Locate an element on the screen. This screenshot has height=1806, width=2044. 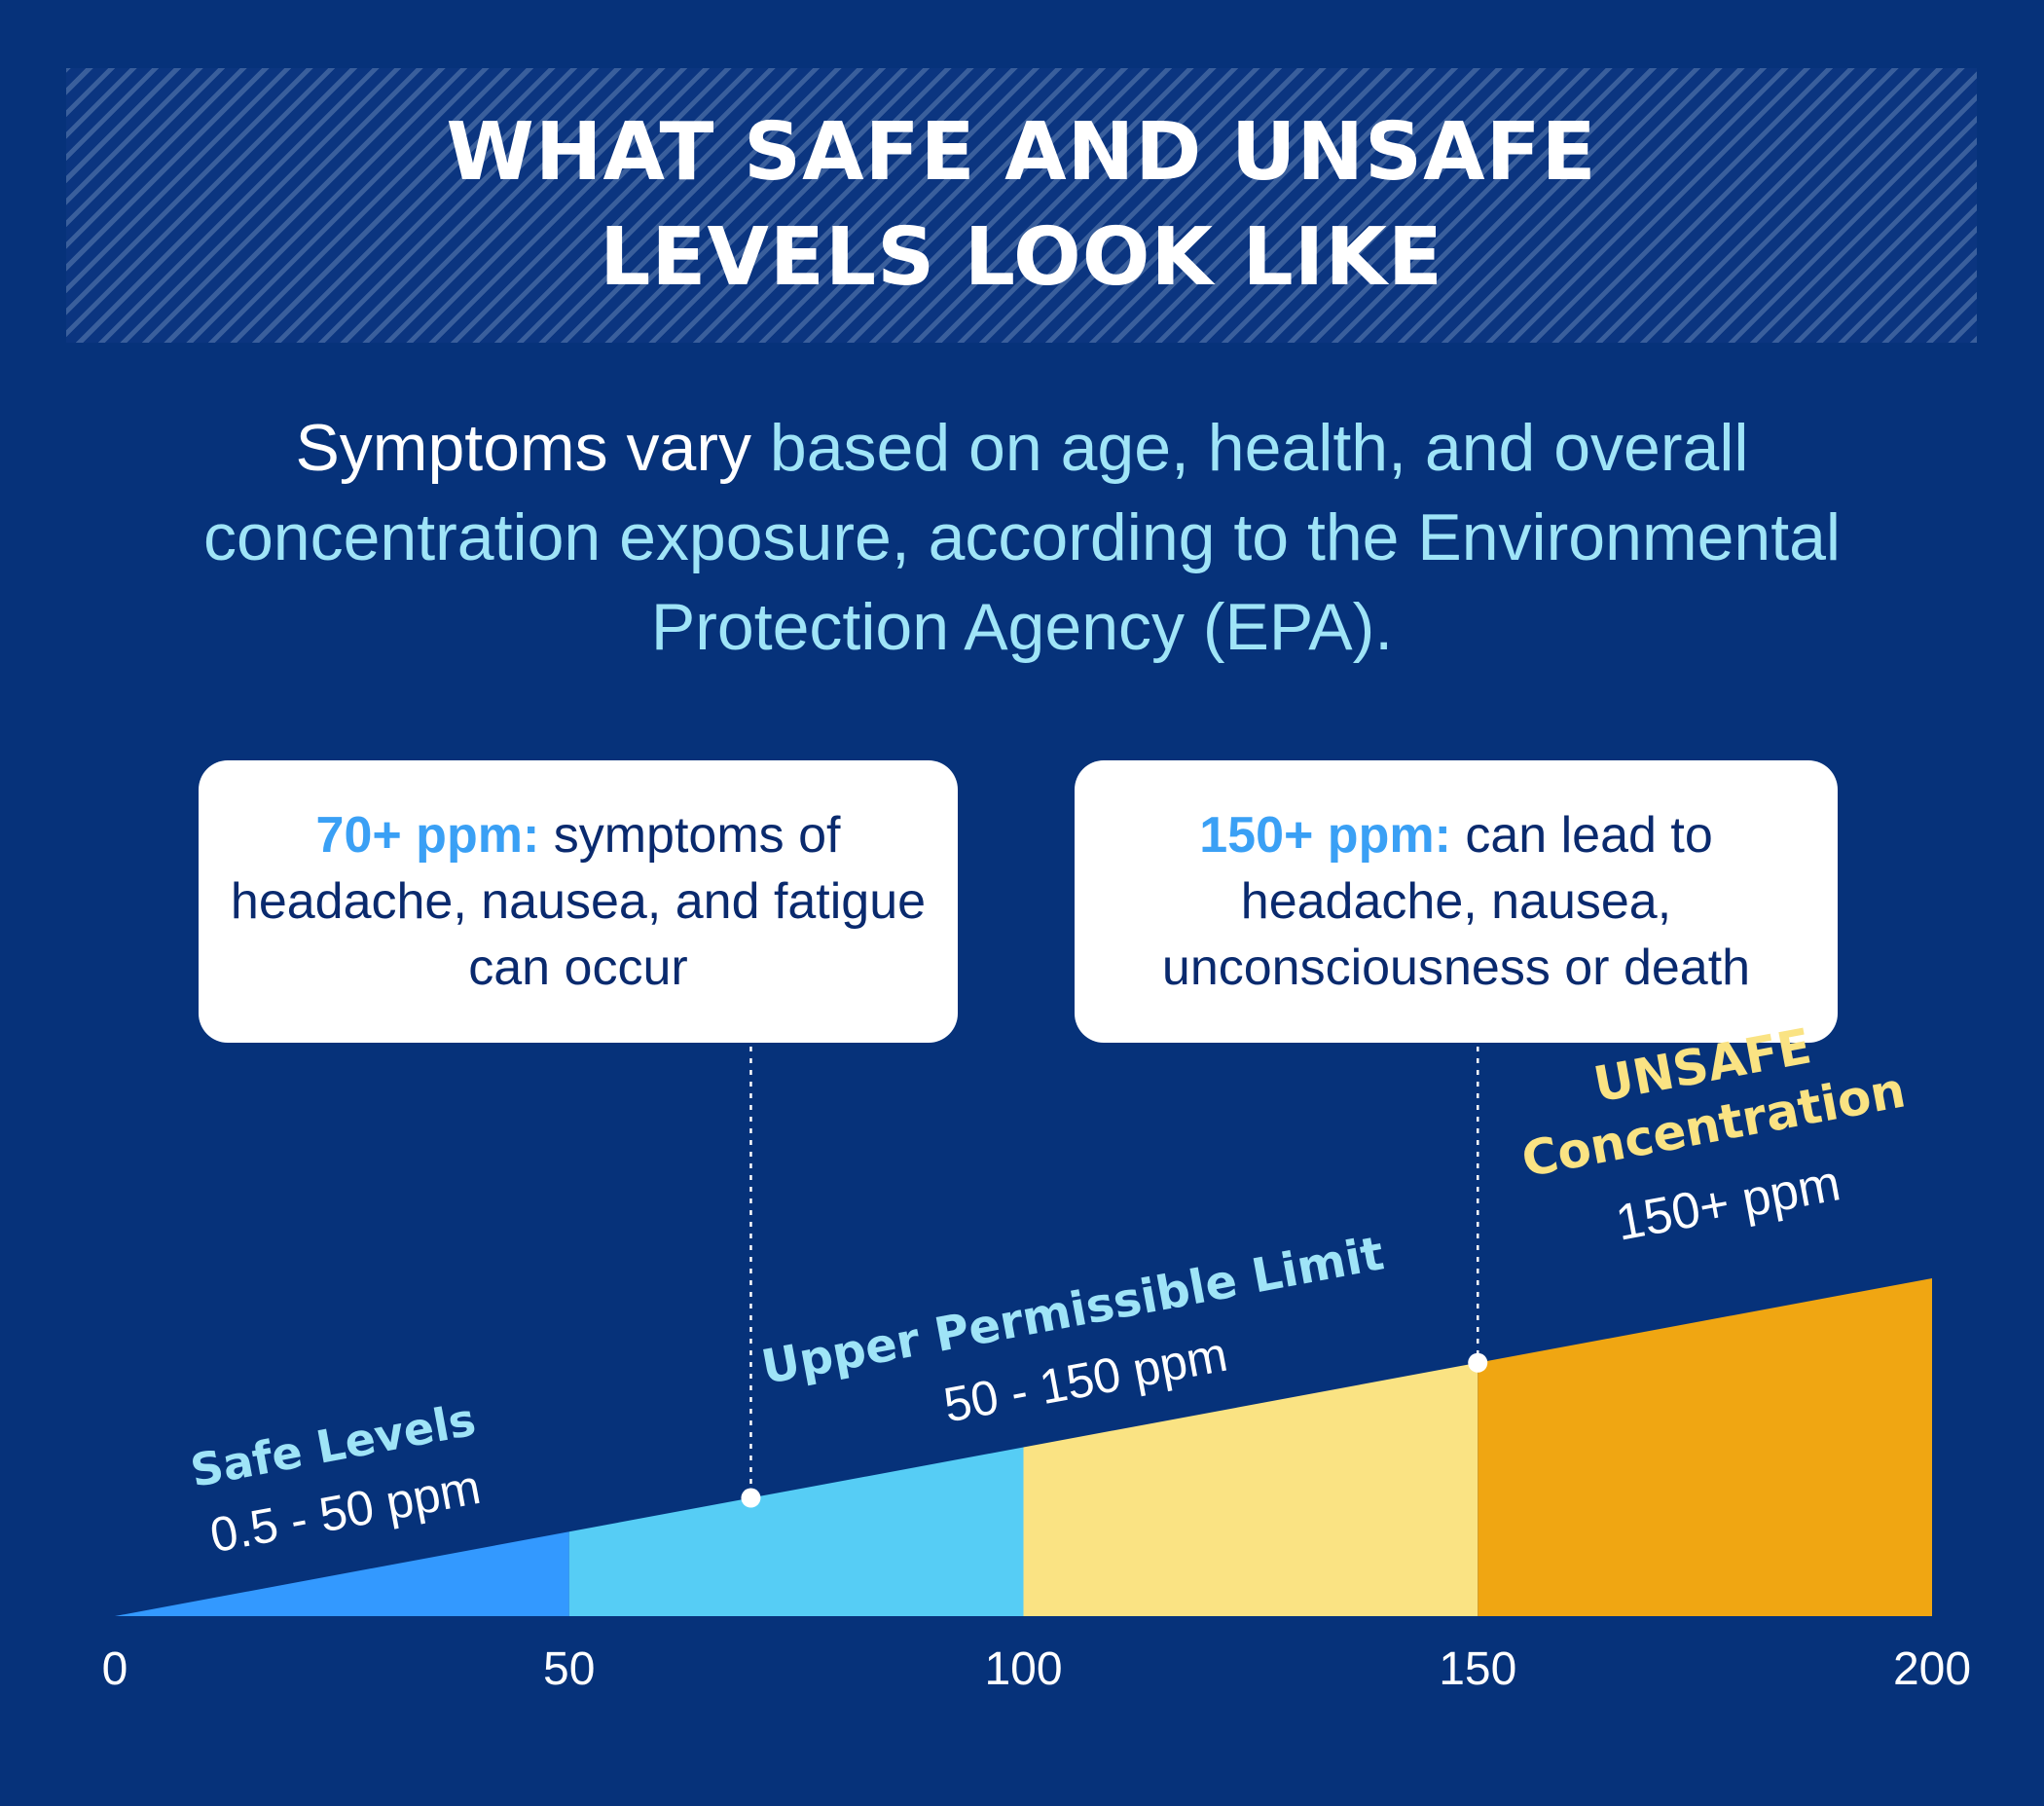
title-banner: WHAT SAFE AND UNSAFE LEVELS LOOK LIKE is located at coordinates (1022, 205).